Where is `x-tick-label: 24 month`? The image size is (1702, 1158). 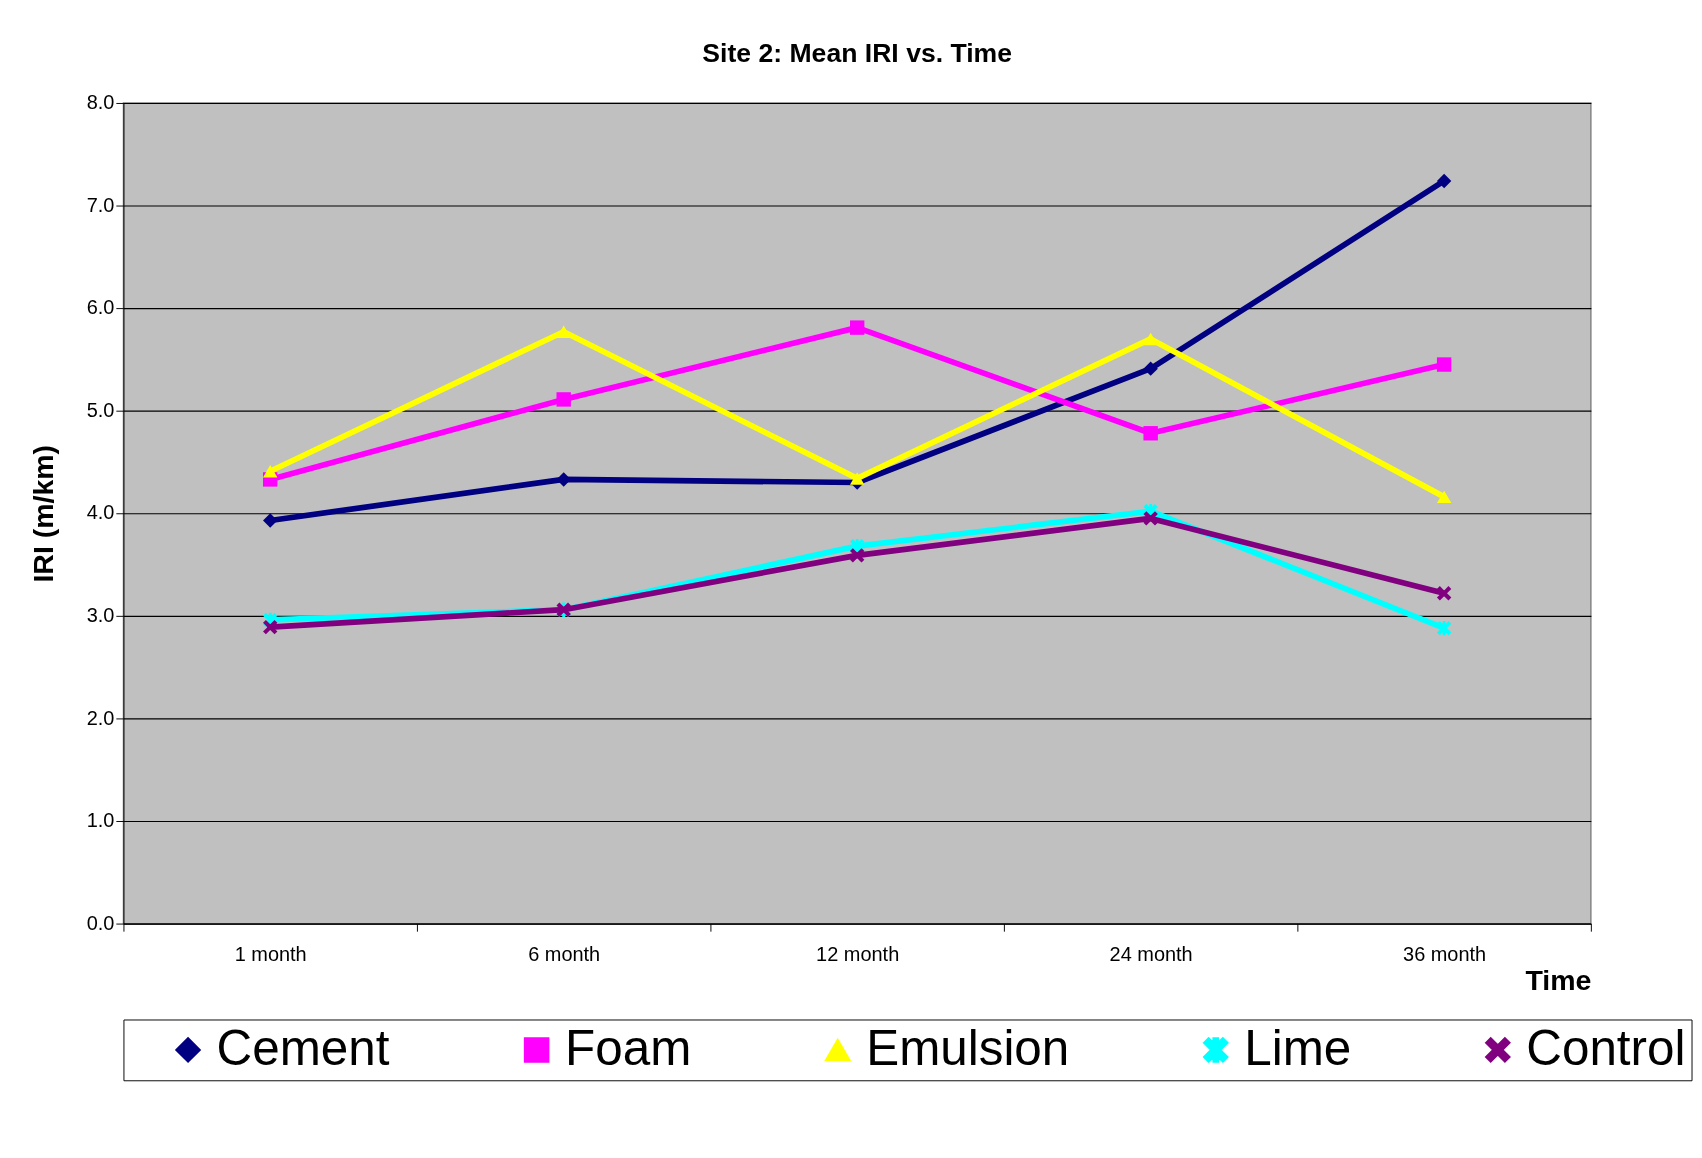
x-tick-label: 24 month is located at coordinates (1151, 954).